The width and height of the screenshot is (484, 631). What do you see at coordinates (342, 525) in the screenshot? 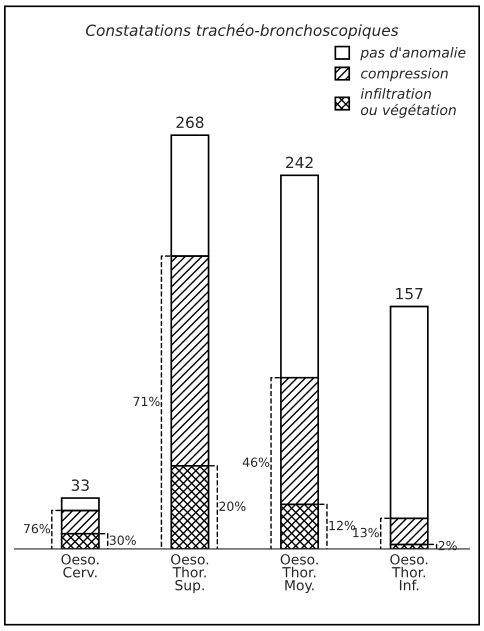
I see `annotation: 12%` at bounding box center [342, 525].